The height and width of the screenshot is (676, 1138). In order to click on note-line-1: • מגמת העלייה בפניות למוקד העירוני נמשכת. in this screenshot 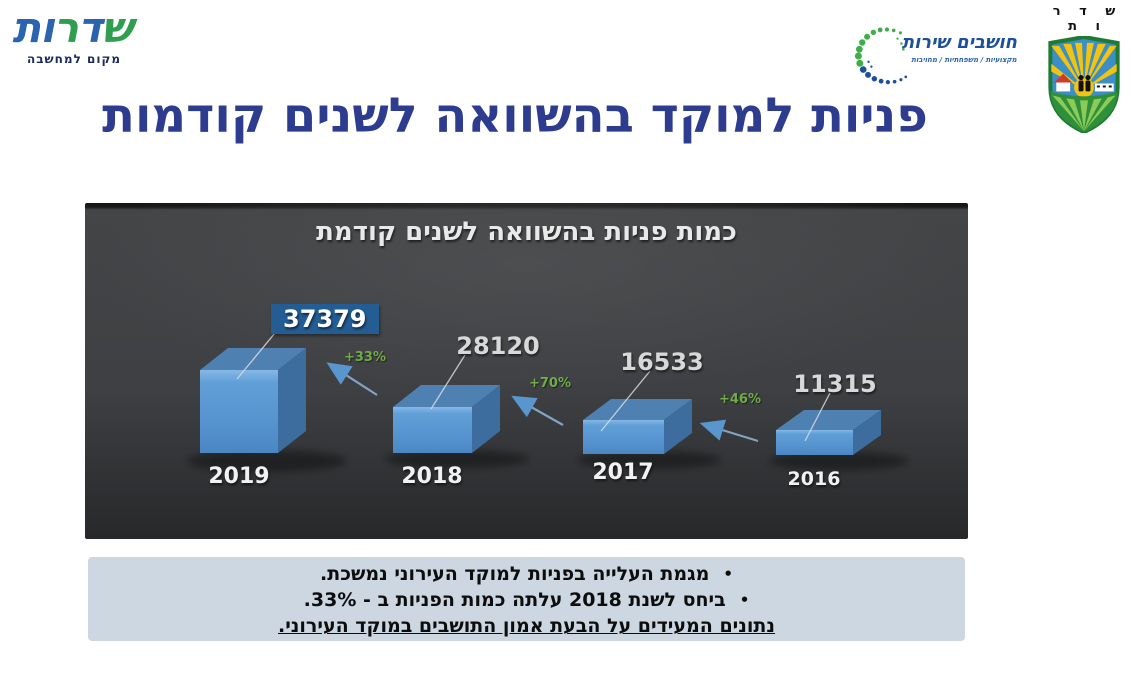, I will do `click(526, 574)`.